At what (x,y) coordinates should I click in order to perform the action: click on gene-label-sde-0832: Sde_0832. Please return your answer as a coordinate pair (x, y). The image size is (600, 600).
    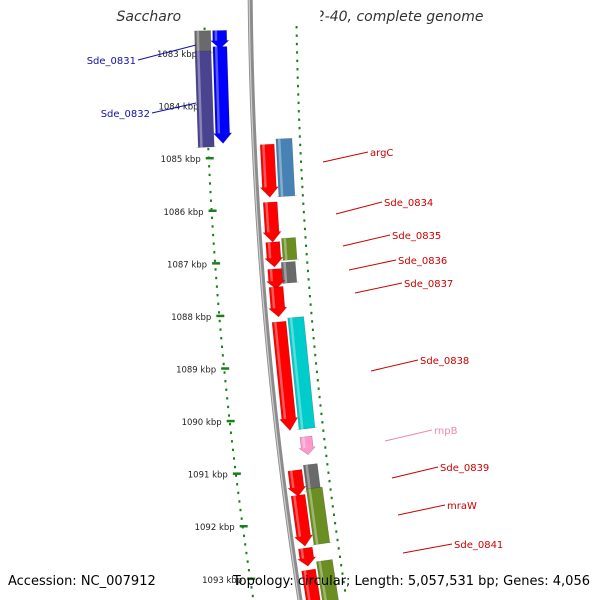
    Looking at the image, I should click on (125, 114).